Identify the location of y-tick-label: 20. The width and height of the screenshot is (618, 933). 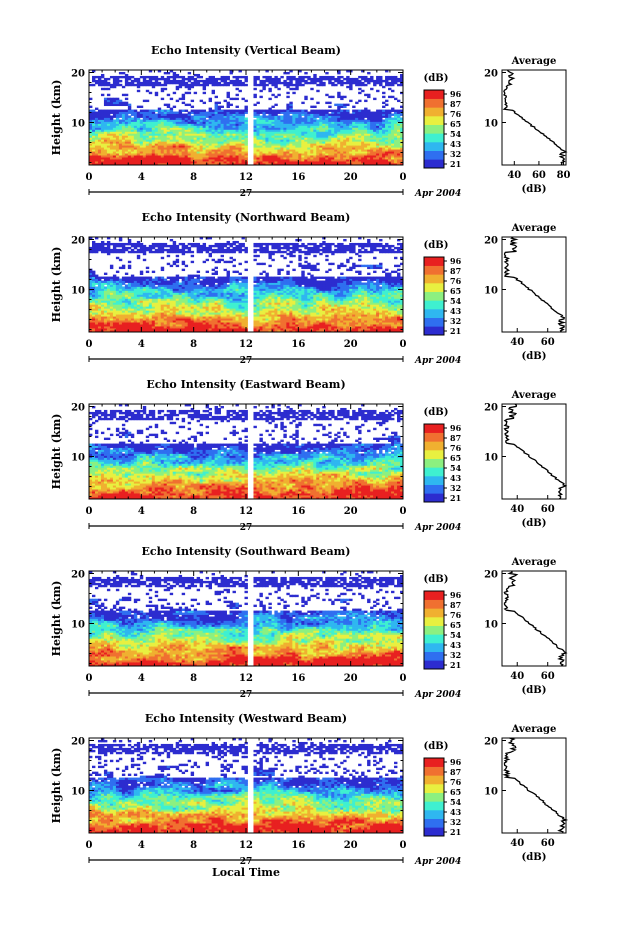
(78, 74).